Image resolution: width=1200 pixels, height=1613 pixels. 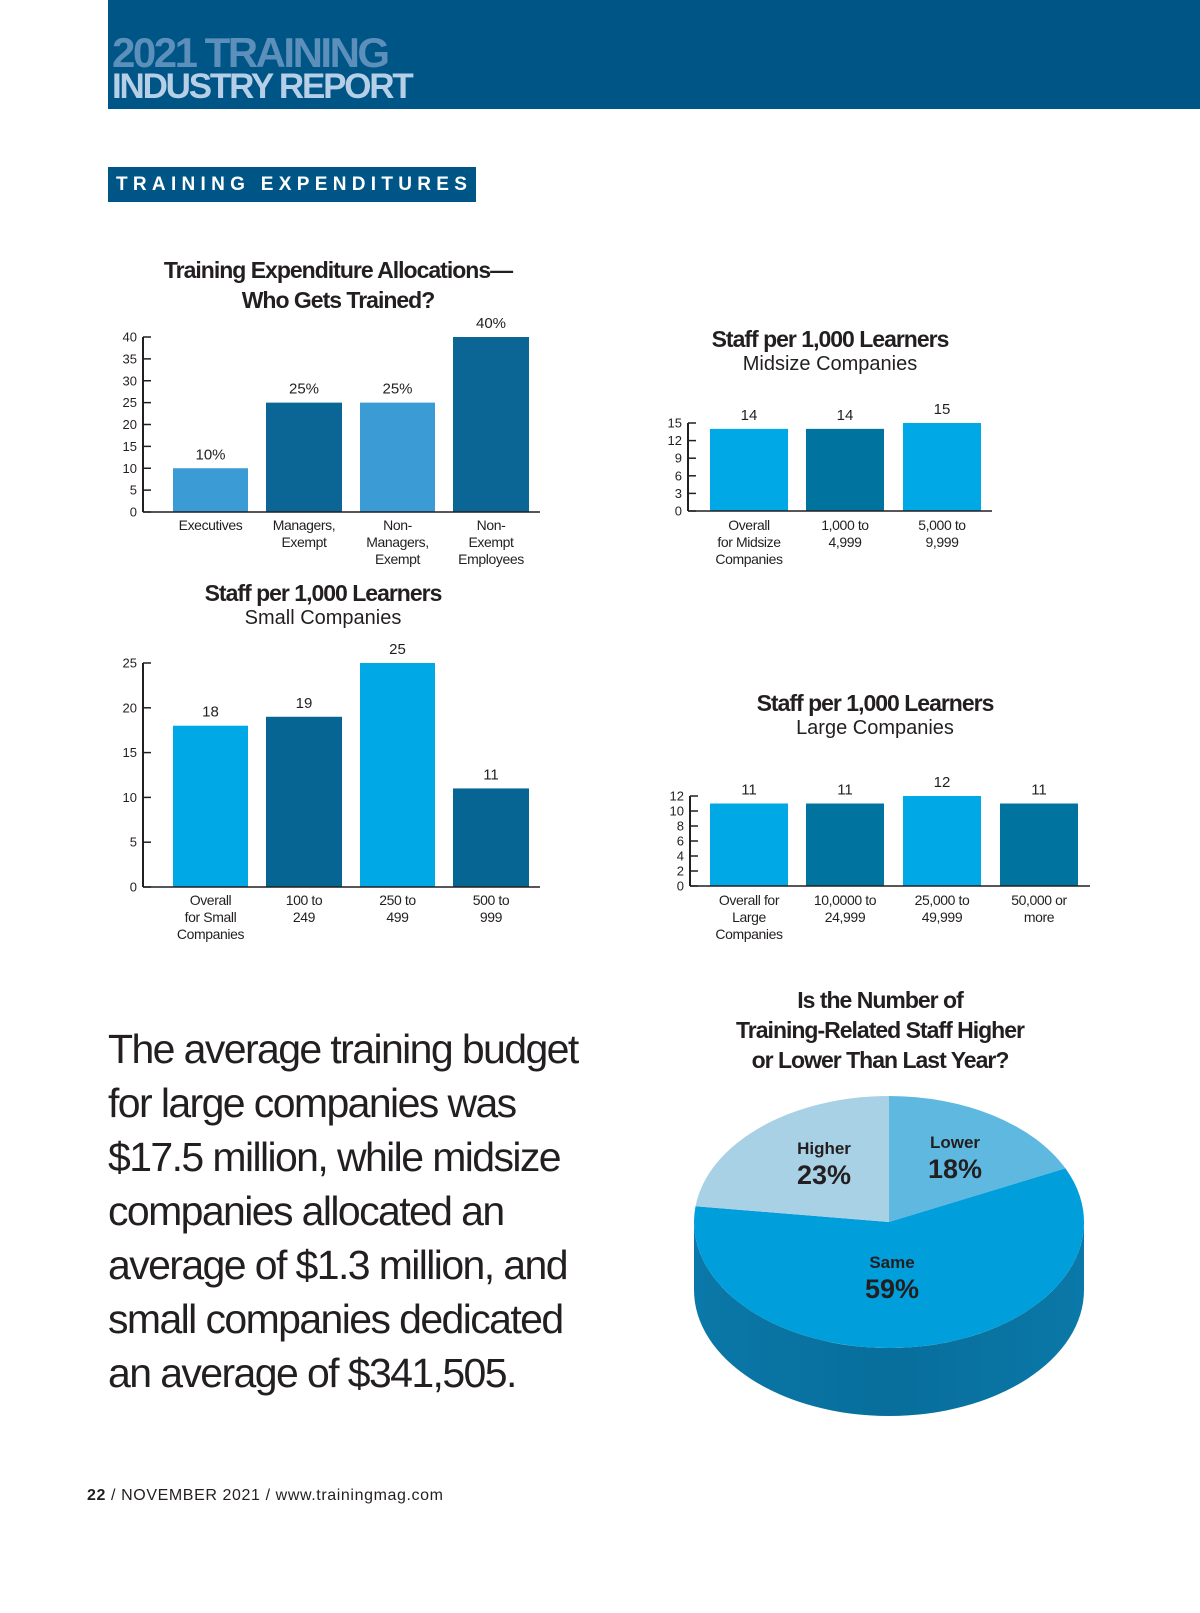 What do you see at coordinates (304, 703) in the screenshot?
I see `small-value-label: 19` at bounding box center [304, 703].